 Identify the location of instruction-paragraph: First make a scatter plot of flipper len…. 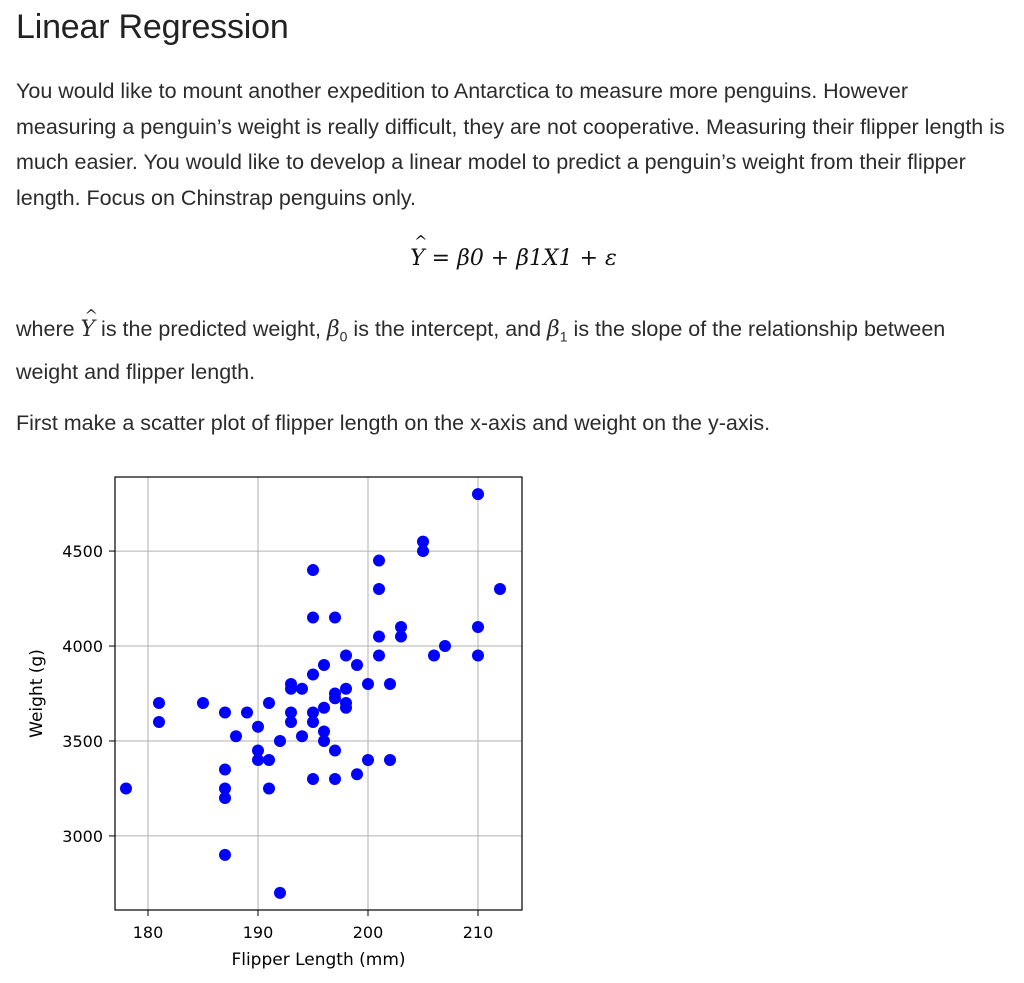
(393, 423).